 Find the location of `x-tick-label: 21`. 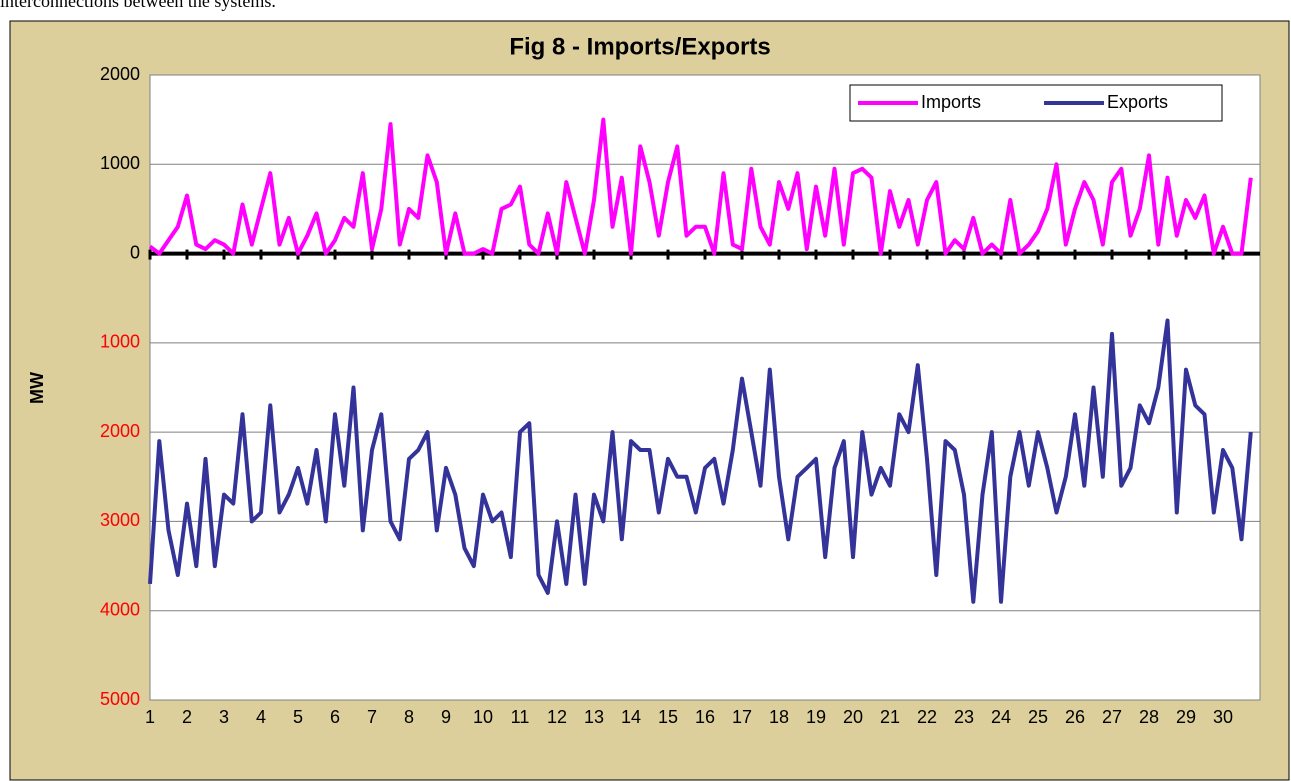

x-tick-label: 21 is located at coordinates (890, 717).